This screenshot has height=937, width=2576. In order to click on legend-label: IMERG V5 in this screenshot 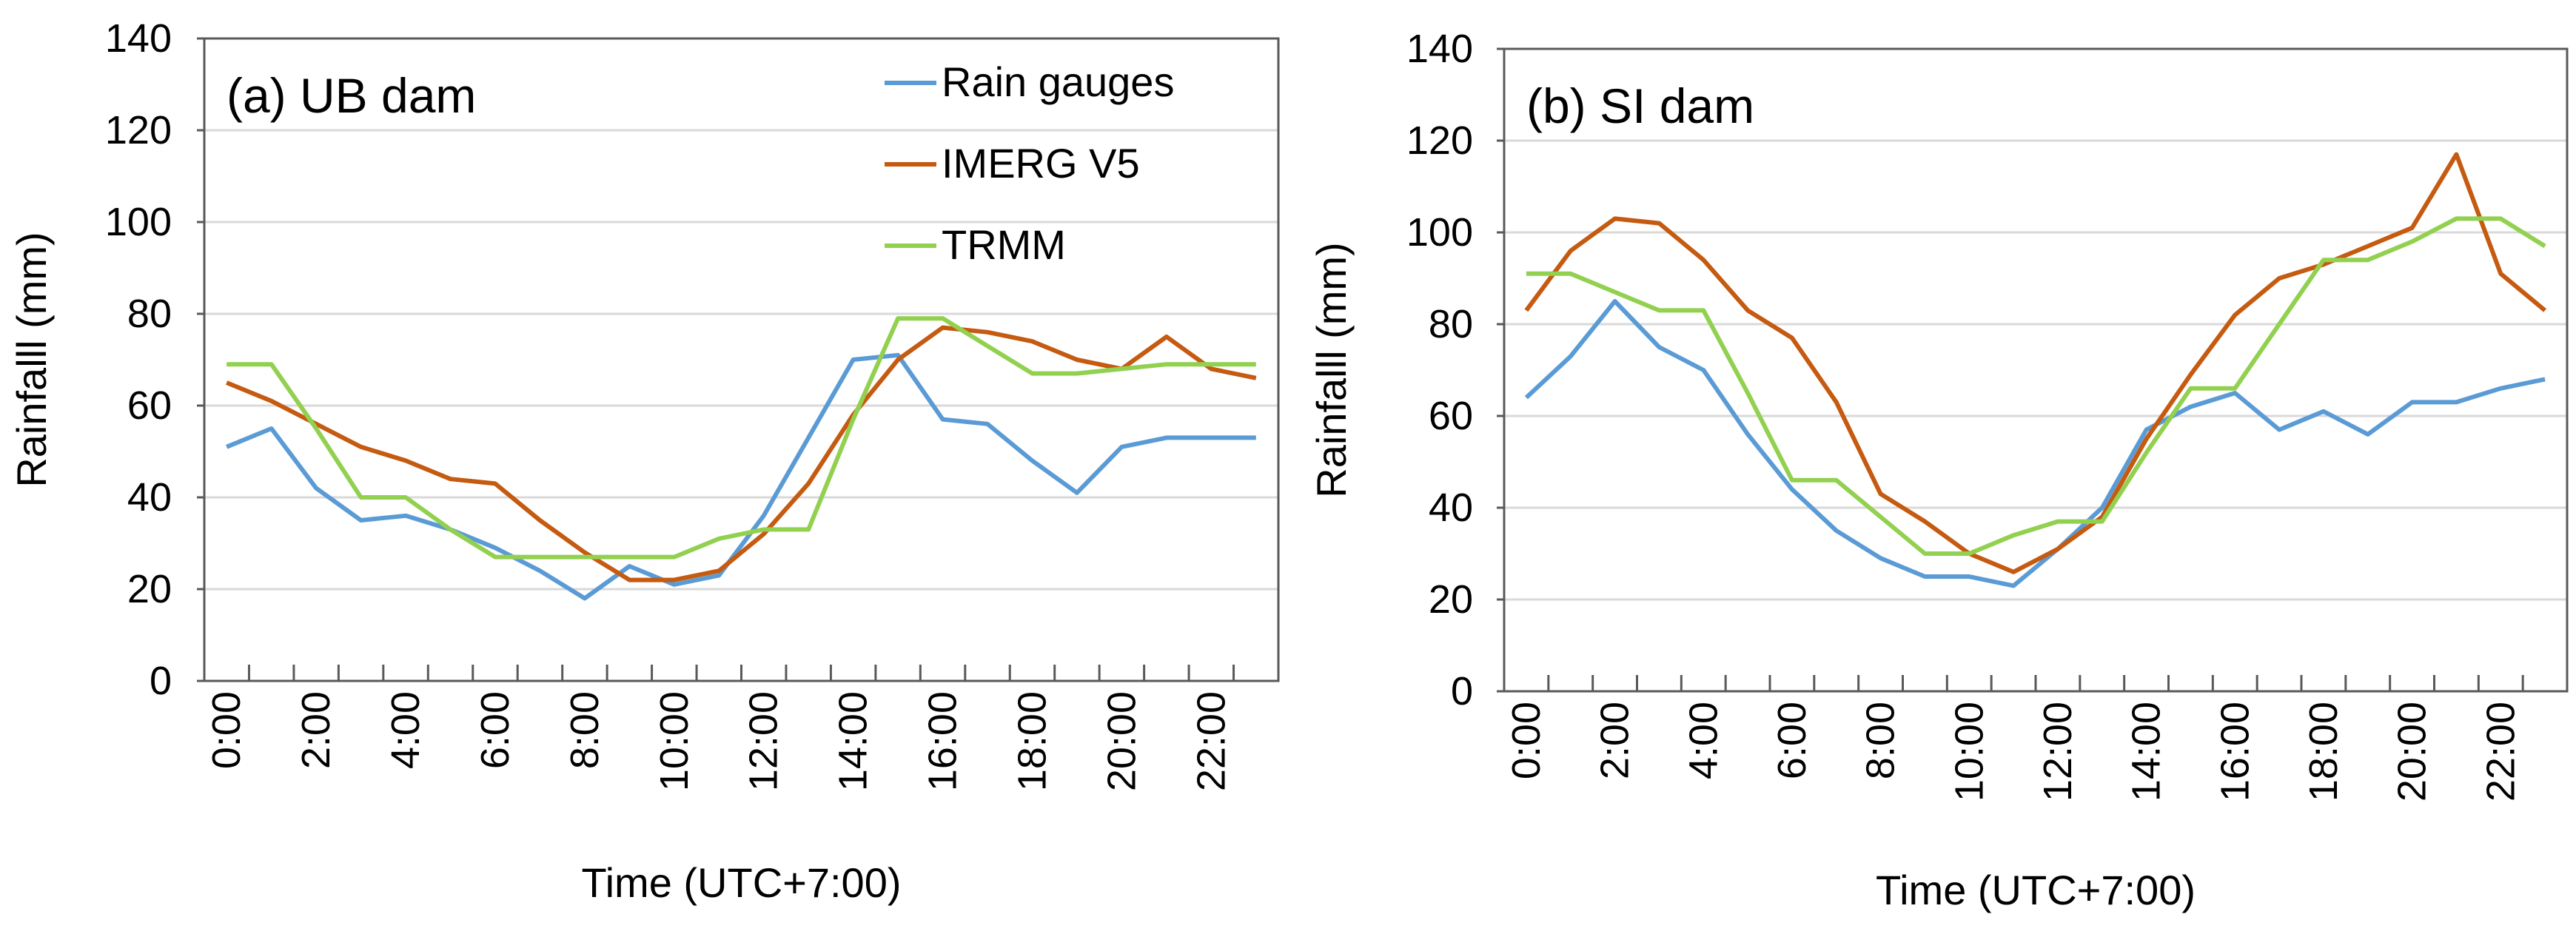, I will do `click(1041, 163)`.